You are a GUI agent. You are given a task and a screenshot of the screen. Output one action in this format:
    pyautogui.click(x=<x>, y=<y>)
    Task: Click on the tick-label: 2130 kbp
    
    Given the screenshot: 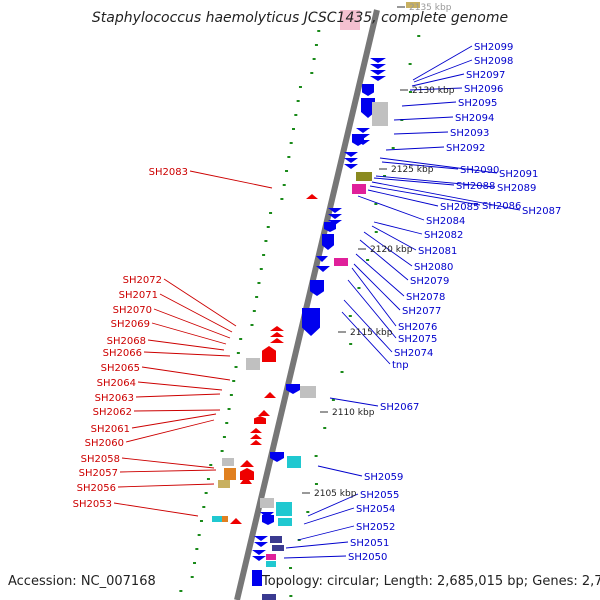 What is the action you would take?
    pyautogui.click(x=433, y=91)
    